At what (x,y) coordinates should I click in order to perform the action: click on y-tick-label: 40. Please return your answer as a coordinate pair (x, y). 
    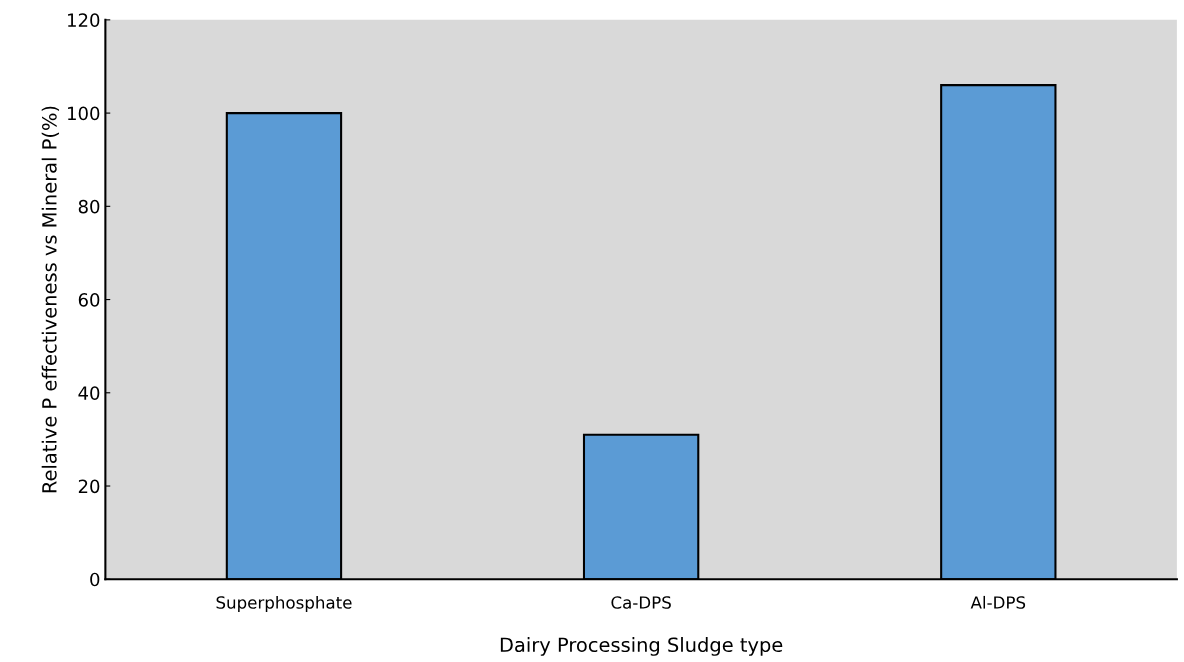
    Looking at the image, I should click on (89, 393).